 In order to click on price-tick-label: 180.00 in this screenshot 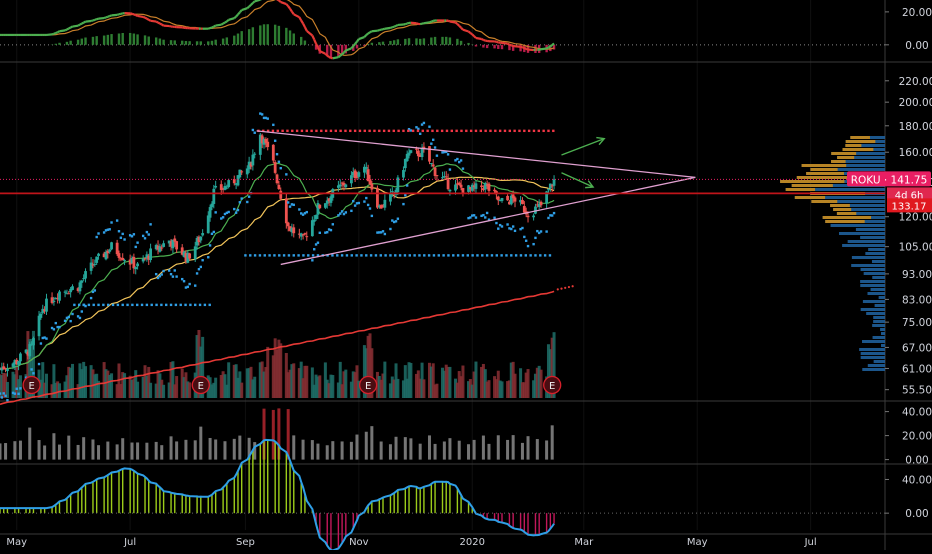, I will do `click(915, 127)`.